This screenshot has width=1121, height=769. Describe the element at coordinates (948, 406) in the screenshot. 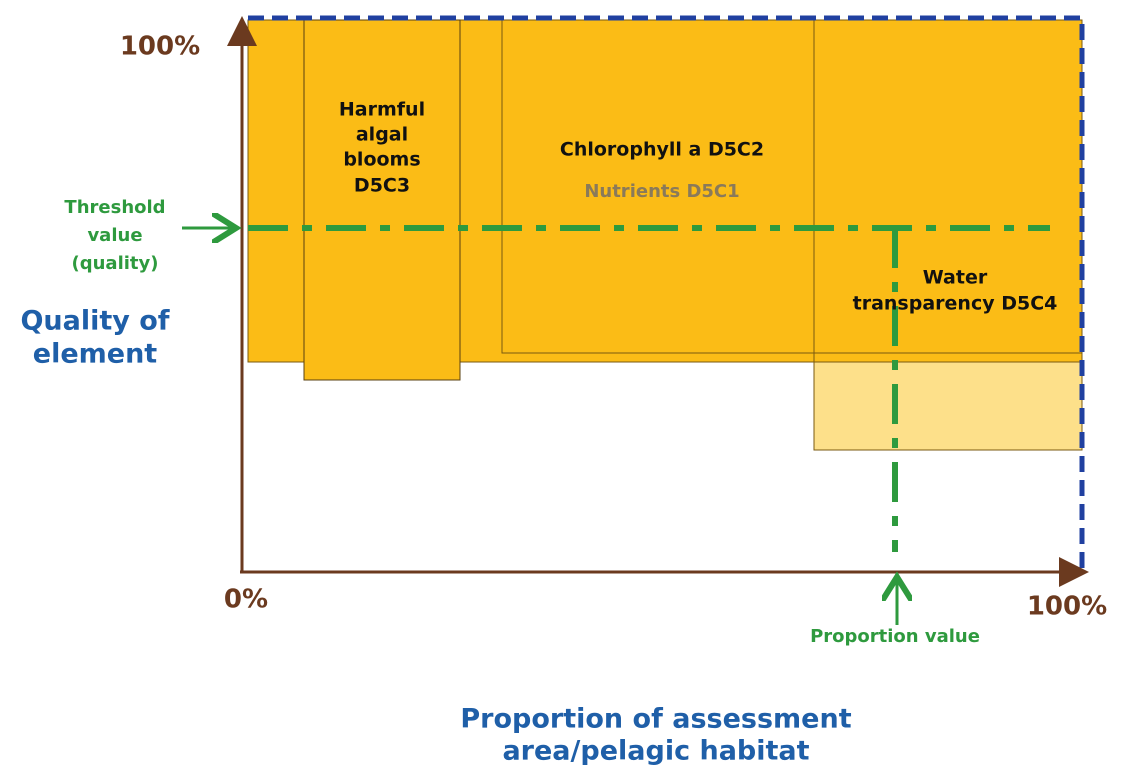

I see `transparency-lower` at that location.